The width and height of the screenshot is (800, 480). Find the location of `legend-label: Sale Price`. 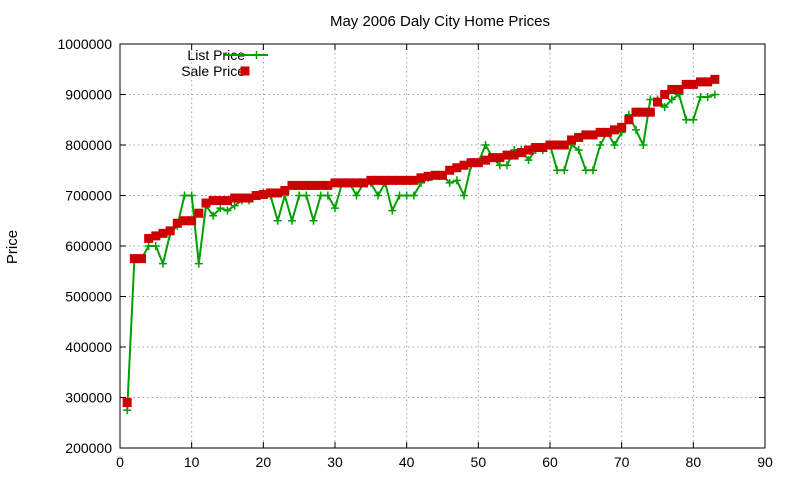

legend-label: Sale Price is located at coordinates (213, 71).